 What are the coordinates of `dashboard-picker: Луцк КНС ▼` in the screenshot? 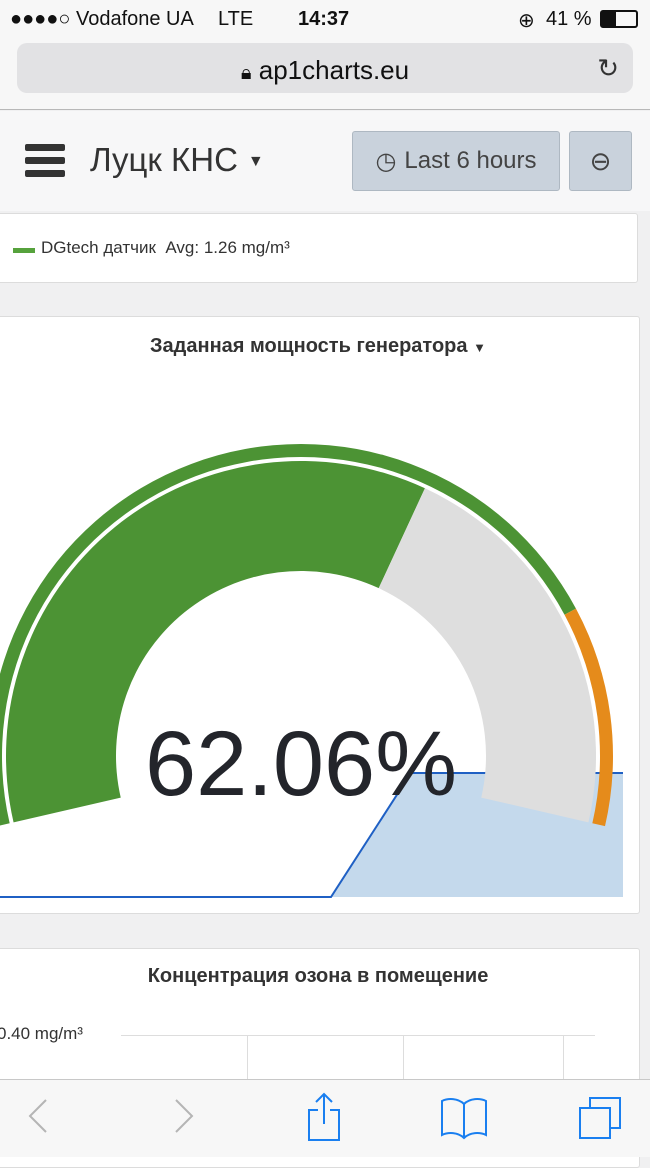 It's located at (177, 160).